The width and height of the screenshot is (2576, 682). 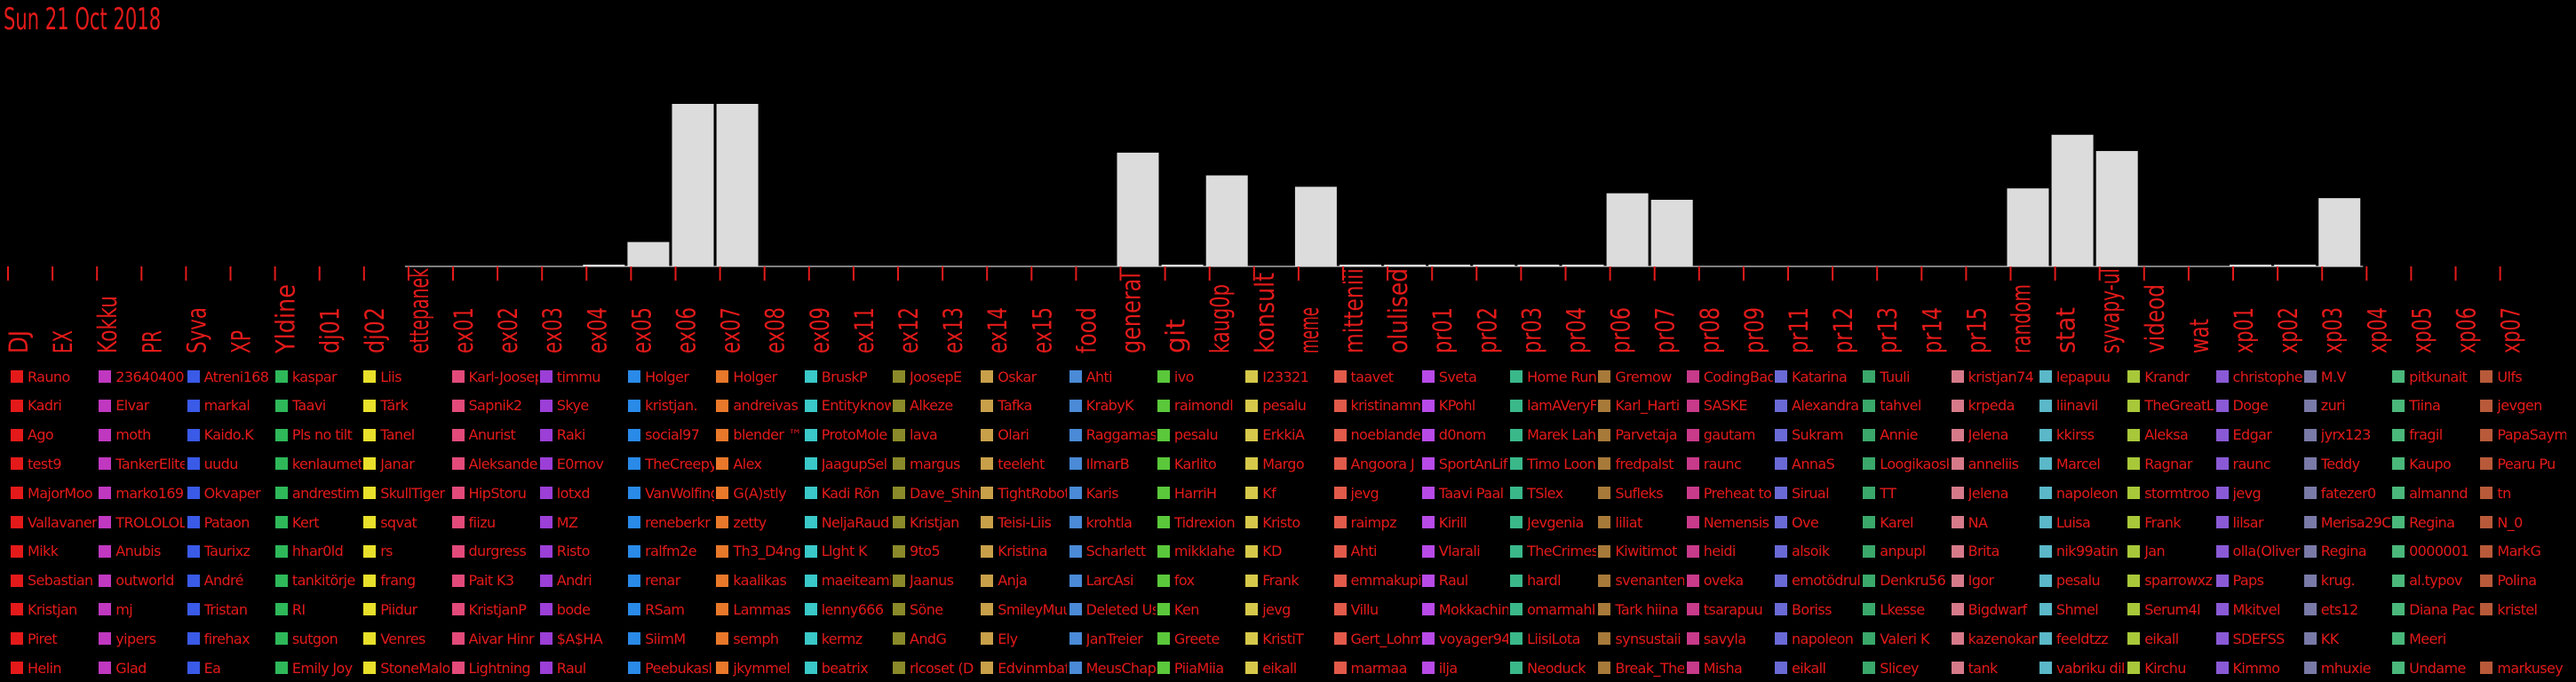 What do you see at coordinates (1198, 668) in the screenshot?
I see `legend-label: PiiaMiia` at bounding box center [1198, 668].